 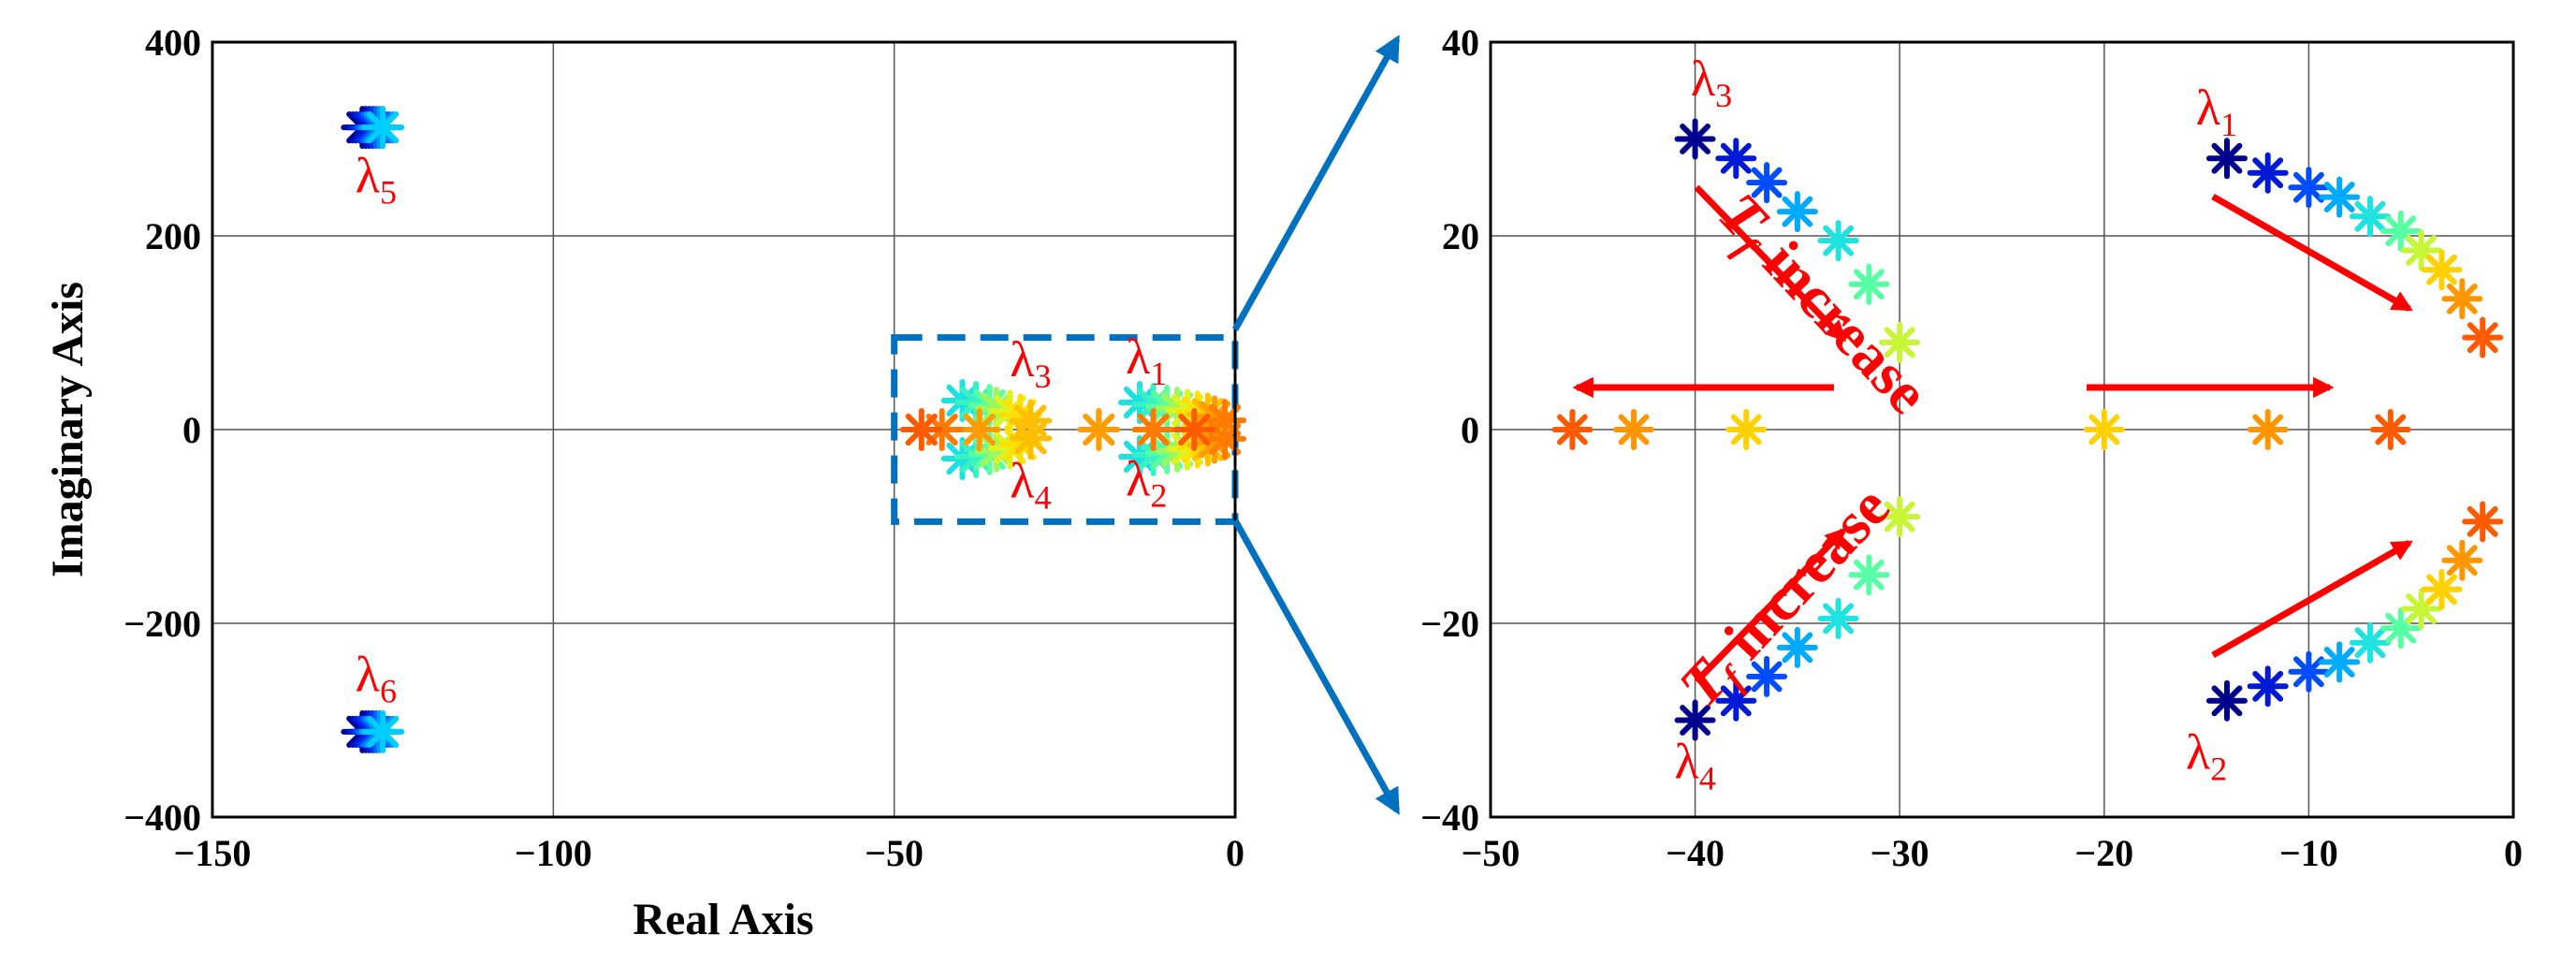 I want to click on y-axis-label: Imaginary Axis, so click(x=68, y=429).